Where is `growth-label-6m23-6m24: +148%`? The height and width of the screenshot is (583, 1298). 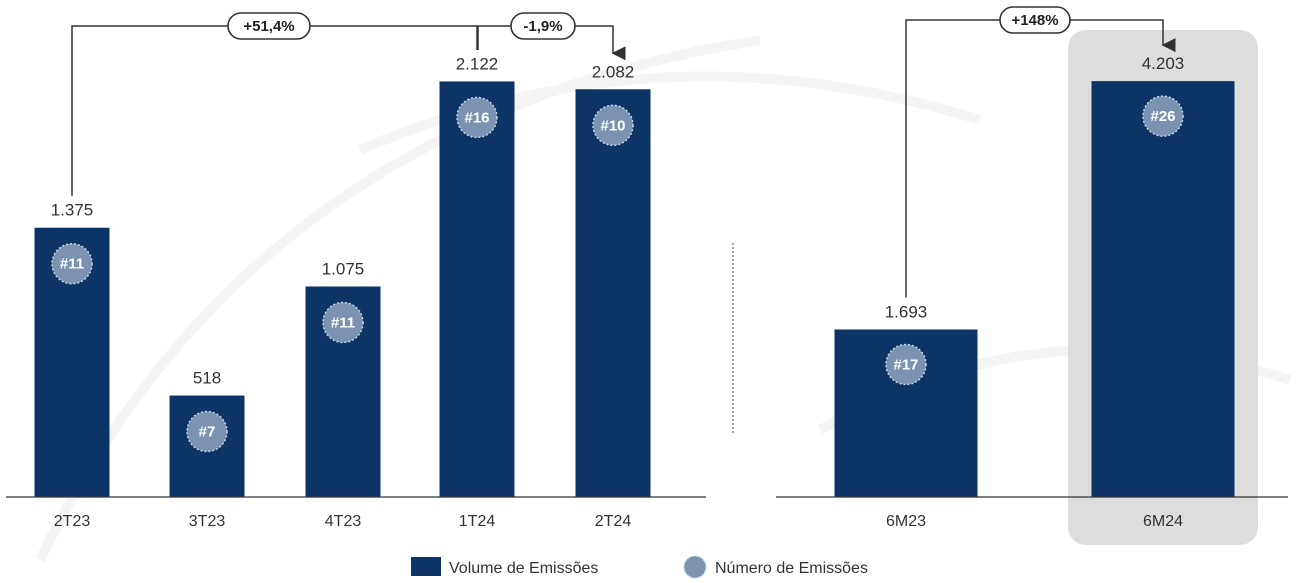
growth-label-6m23-6m24: +148% is located at coordinates (1034, 20).